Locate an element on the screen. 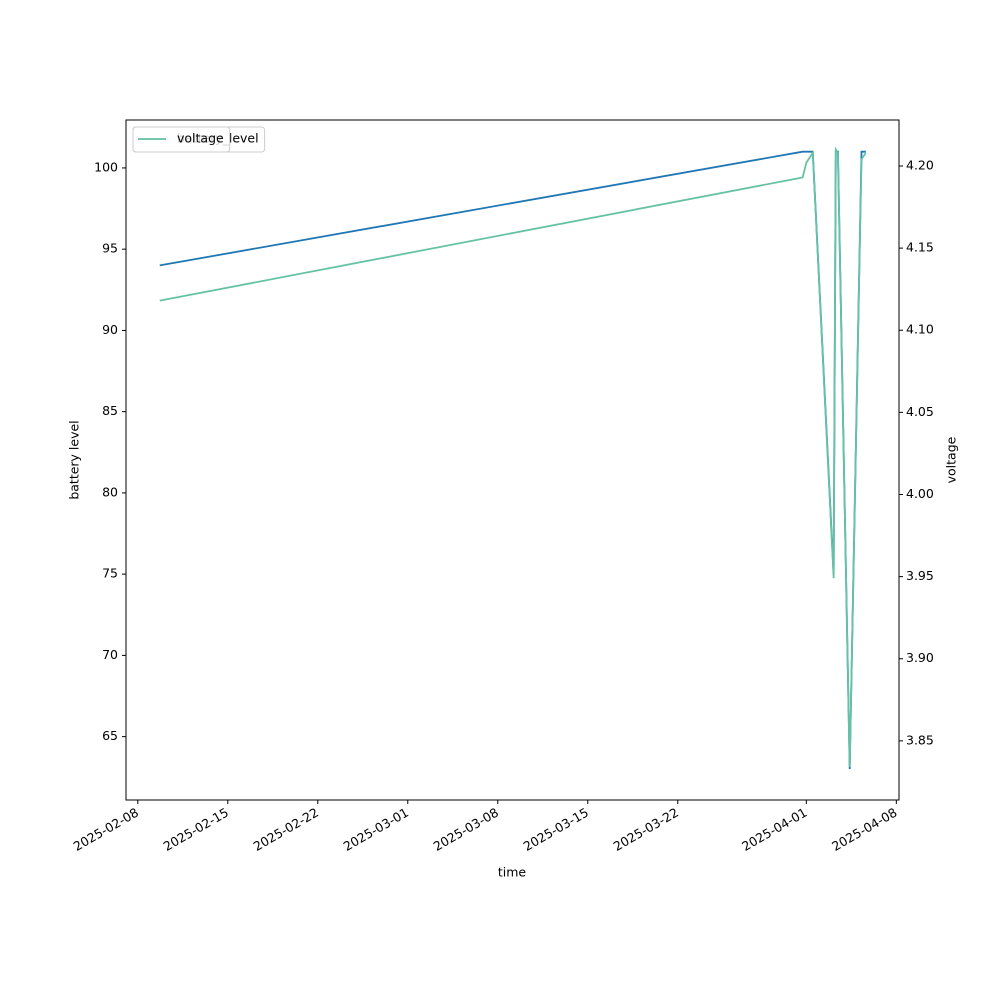 The height and width of the screenshot is (1000, 1000). x-tick-label: 2025-03-22 is located at coordinates (646, 829).